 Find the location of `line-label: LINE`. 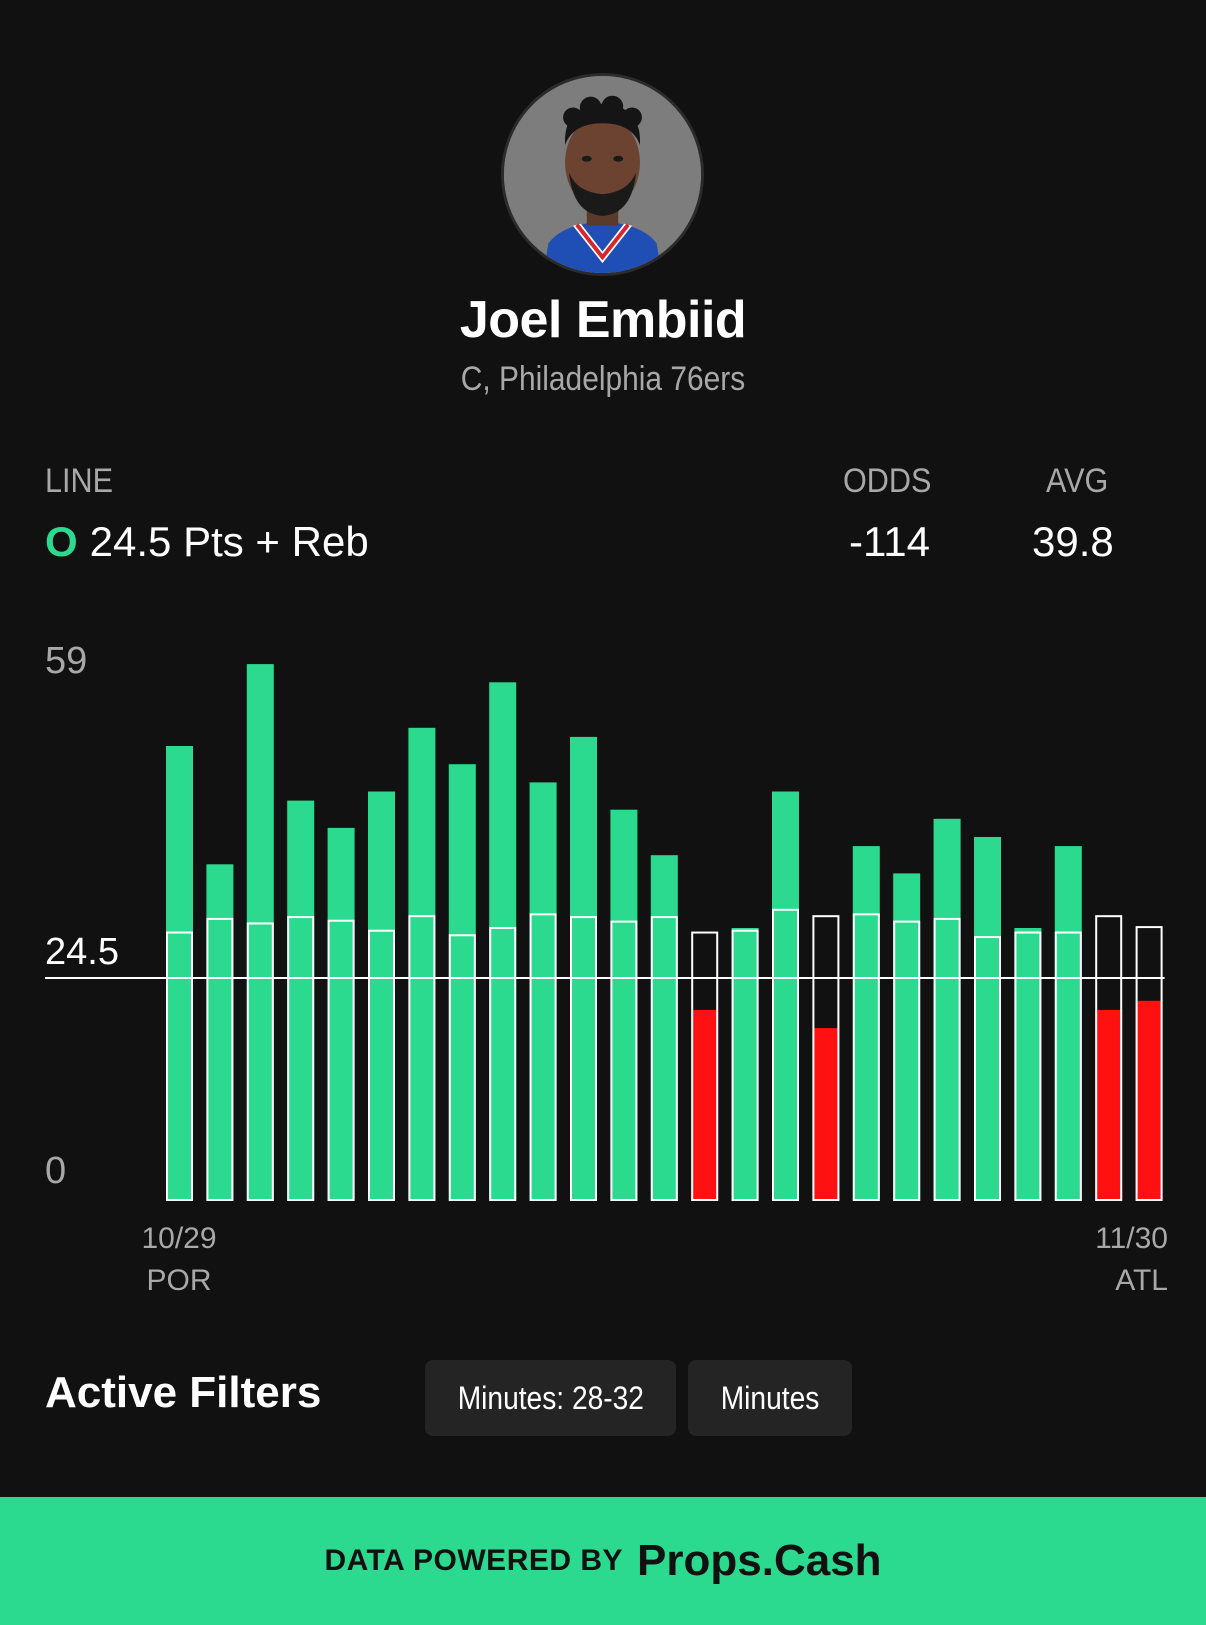

line-label: LINE is located at coordinates (79, 481).